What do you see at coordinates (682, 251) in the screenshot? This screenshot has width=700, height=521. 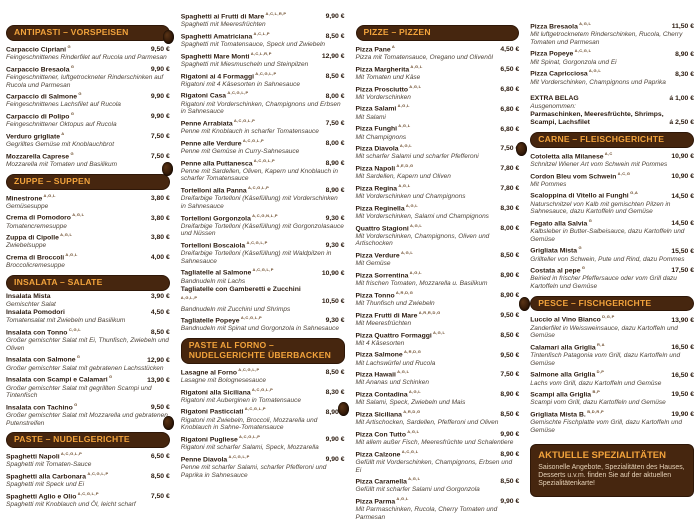 I see `menu-item-price: 15,50 €` at bounding box center [682, 251].